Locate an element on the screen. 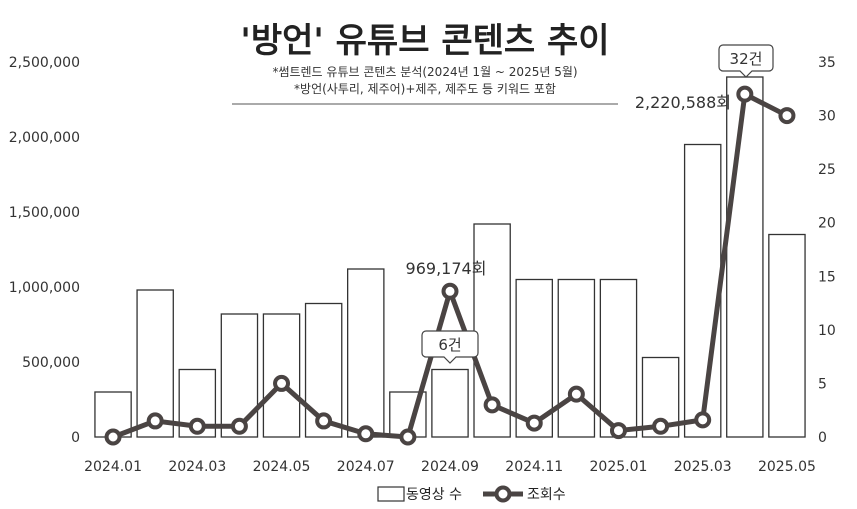 The height and width of the screenshot is (509, 857). annotation-apr-count: 32건 is located at coordinates (746, 59).